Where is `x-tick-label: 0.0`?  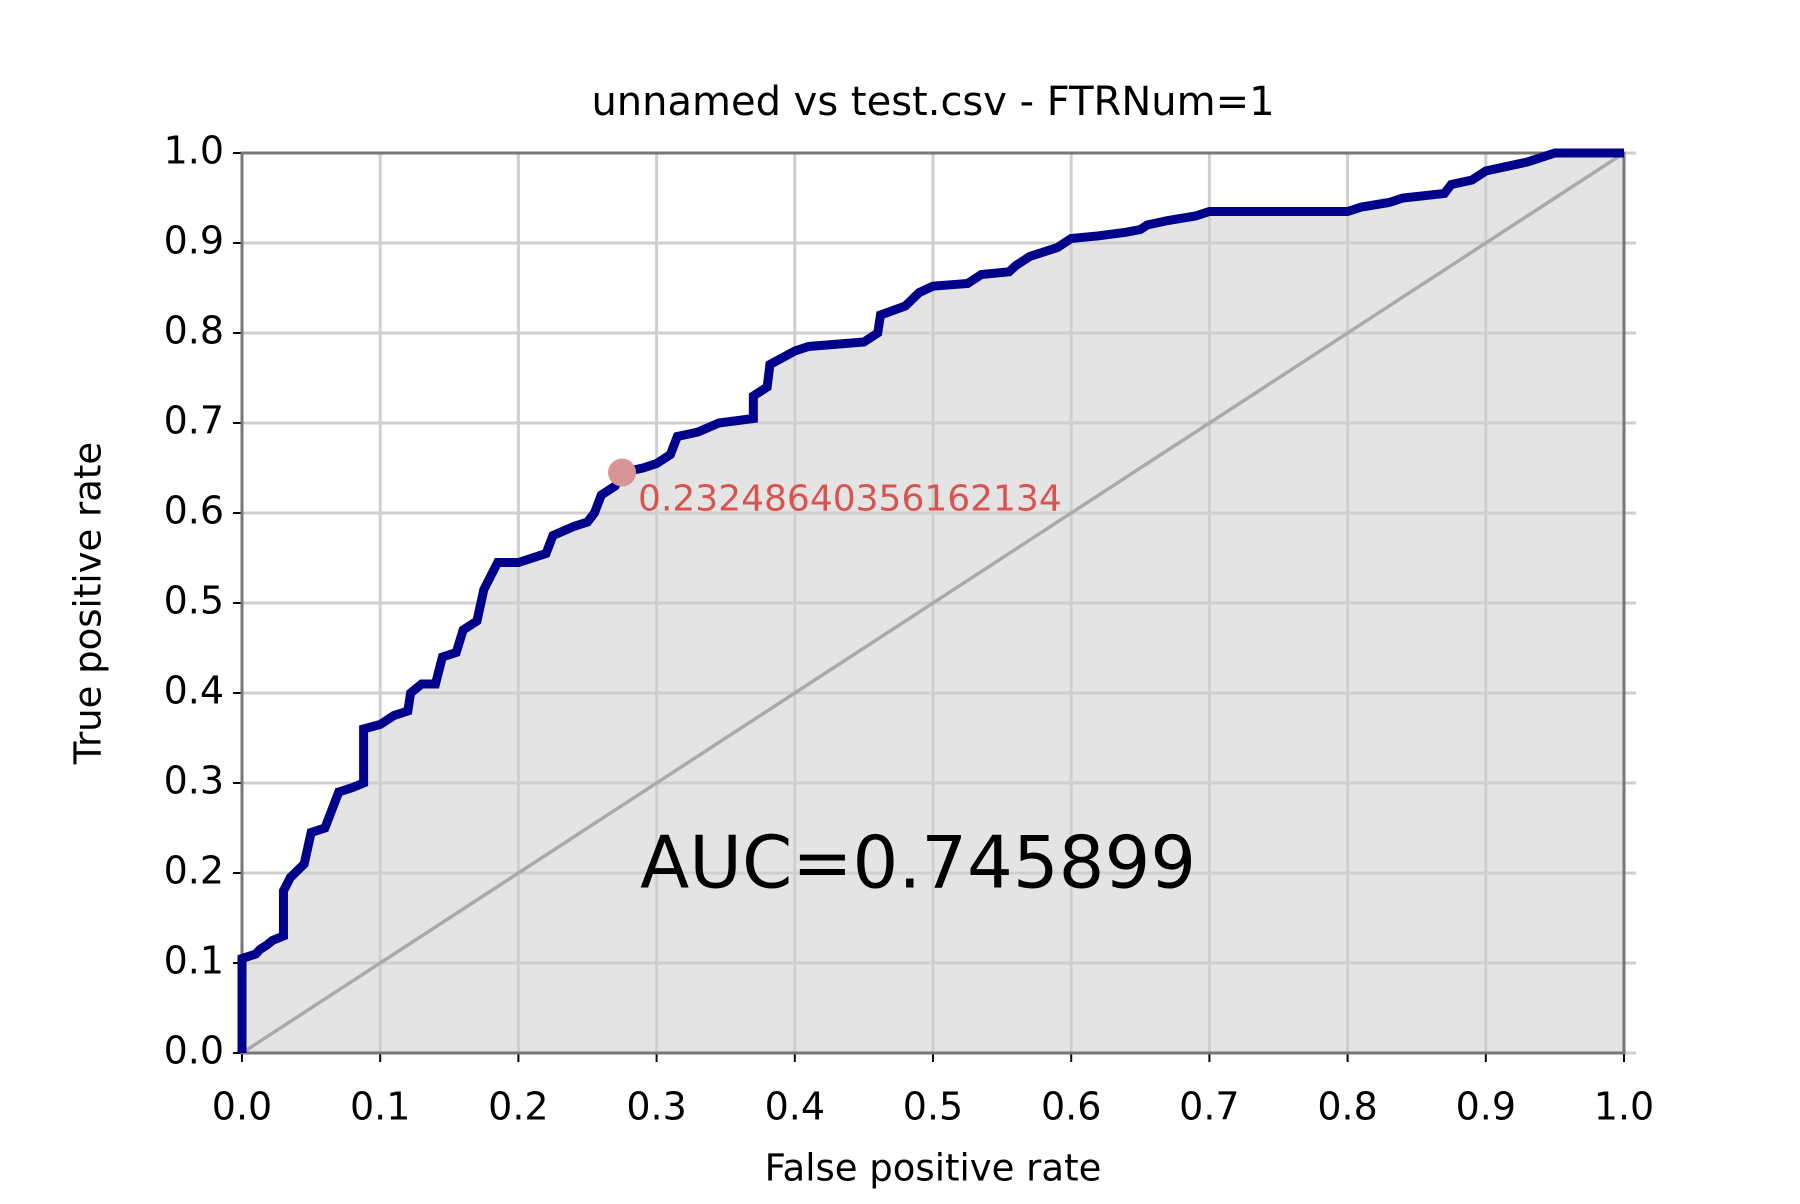 x-tick-label: 0.0 is located at coordinates (242, 1107).